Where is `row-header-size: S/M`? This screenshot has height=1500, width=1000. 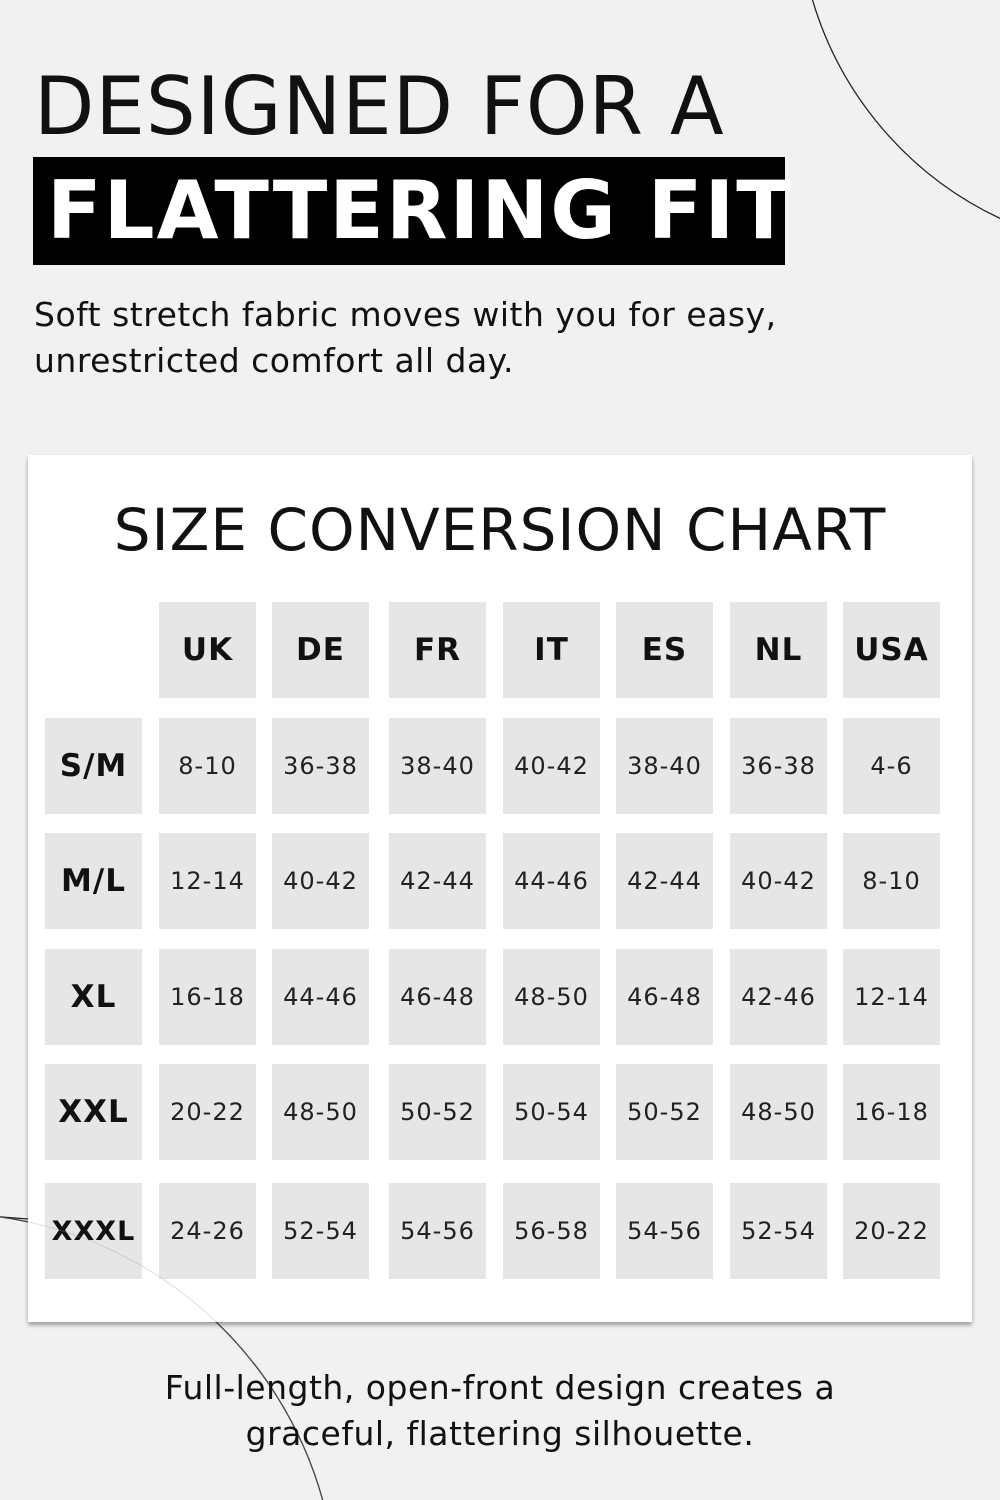
row-header-size: S/M is located at coordinates (93, 766).